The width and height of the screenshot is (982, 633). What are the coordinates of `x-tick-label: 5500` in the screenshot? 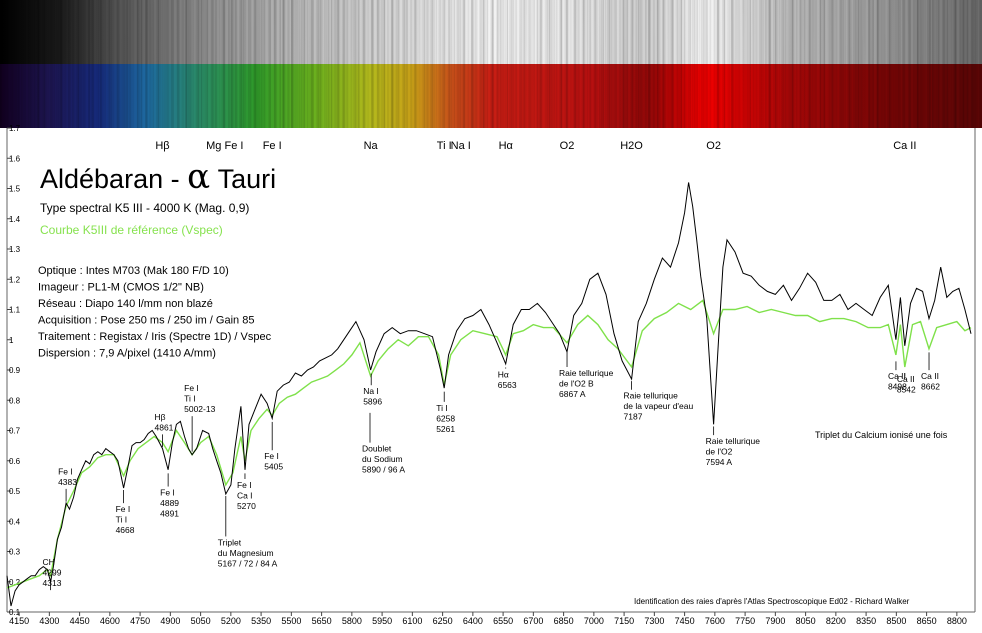 It's located at (291, 621).